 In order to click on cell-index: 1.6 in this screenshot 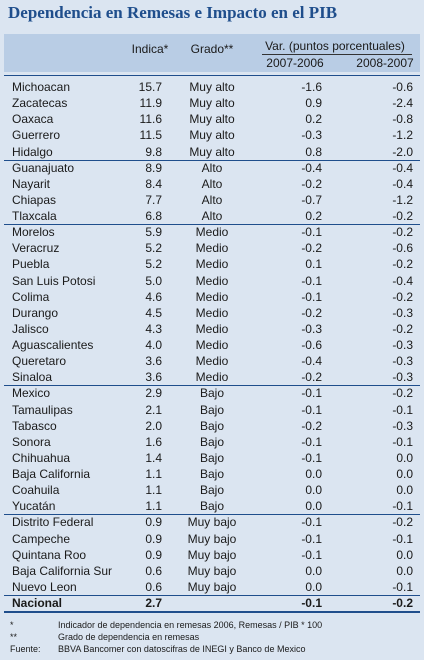, I will do `click(153, 441)`.